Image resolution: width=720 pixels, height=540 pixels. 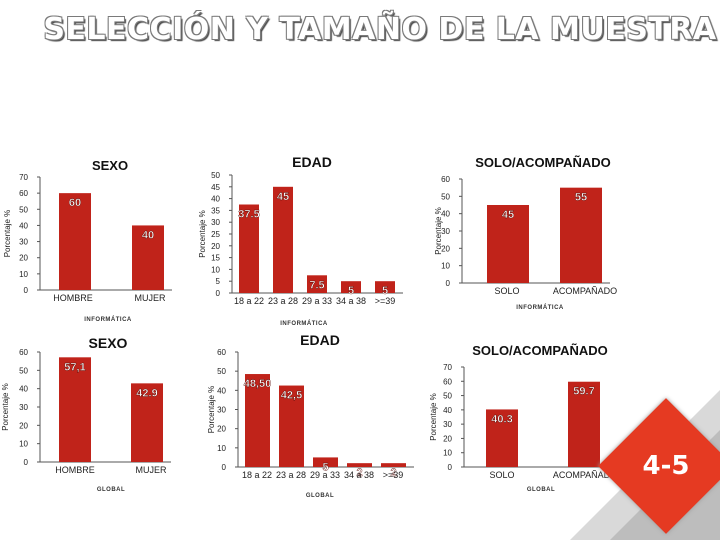 What do you see at coordinates (385, 301) in the screenshot?
I see `x-tick-label: >=39` at bounding box center [385, 301].